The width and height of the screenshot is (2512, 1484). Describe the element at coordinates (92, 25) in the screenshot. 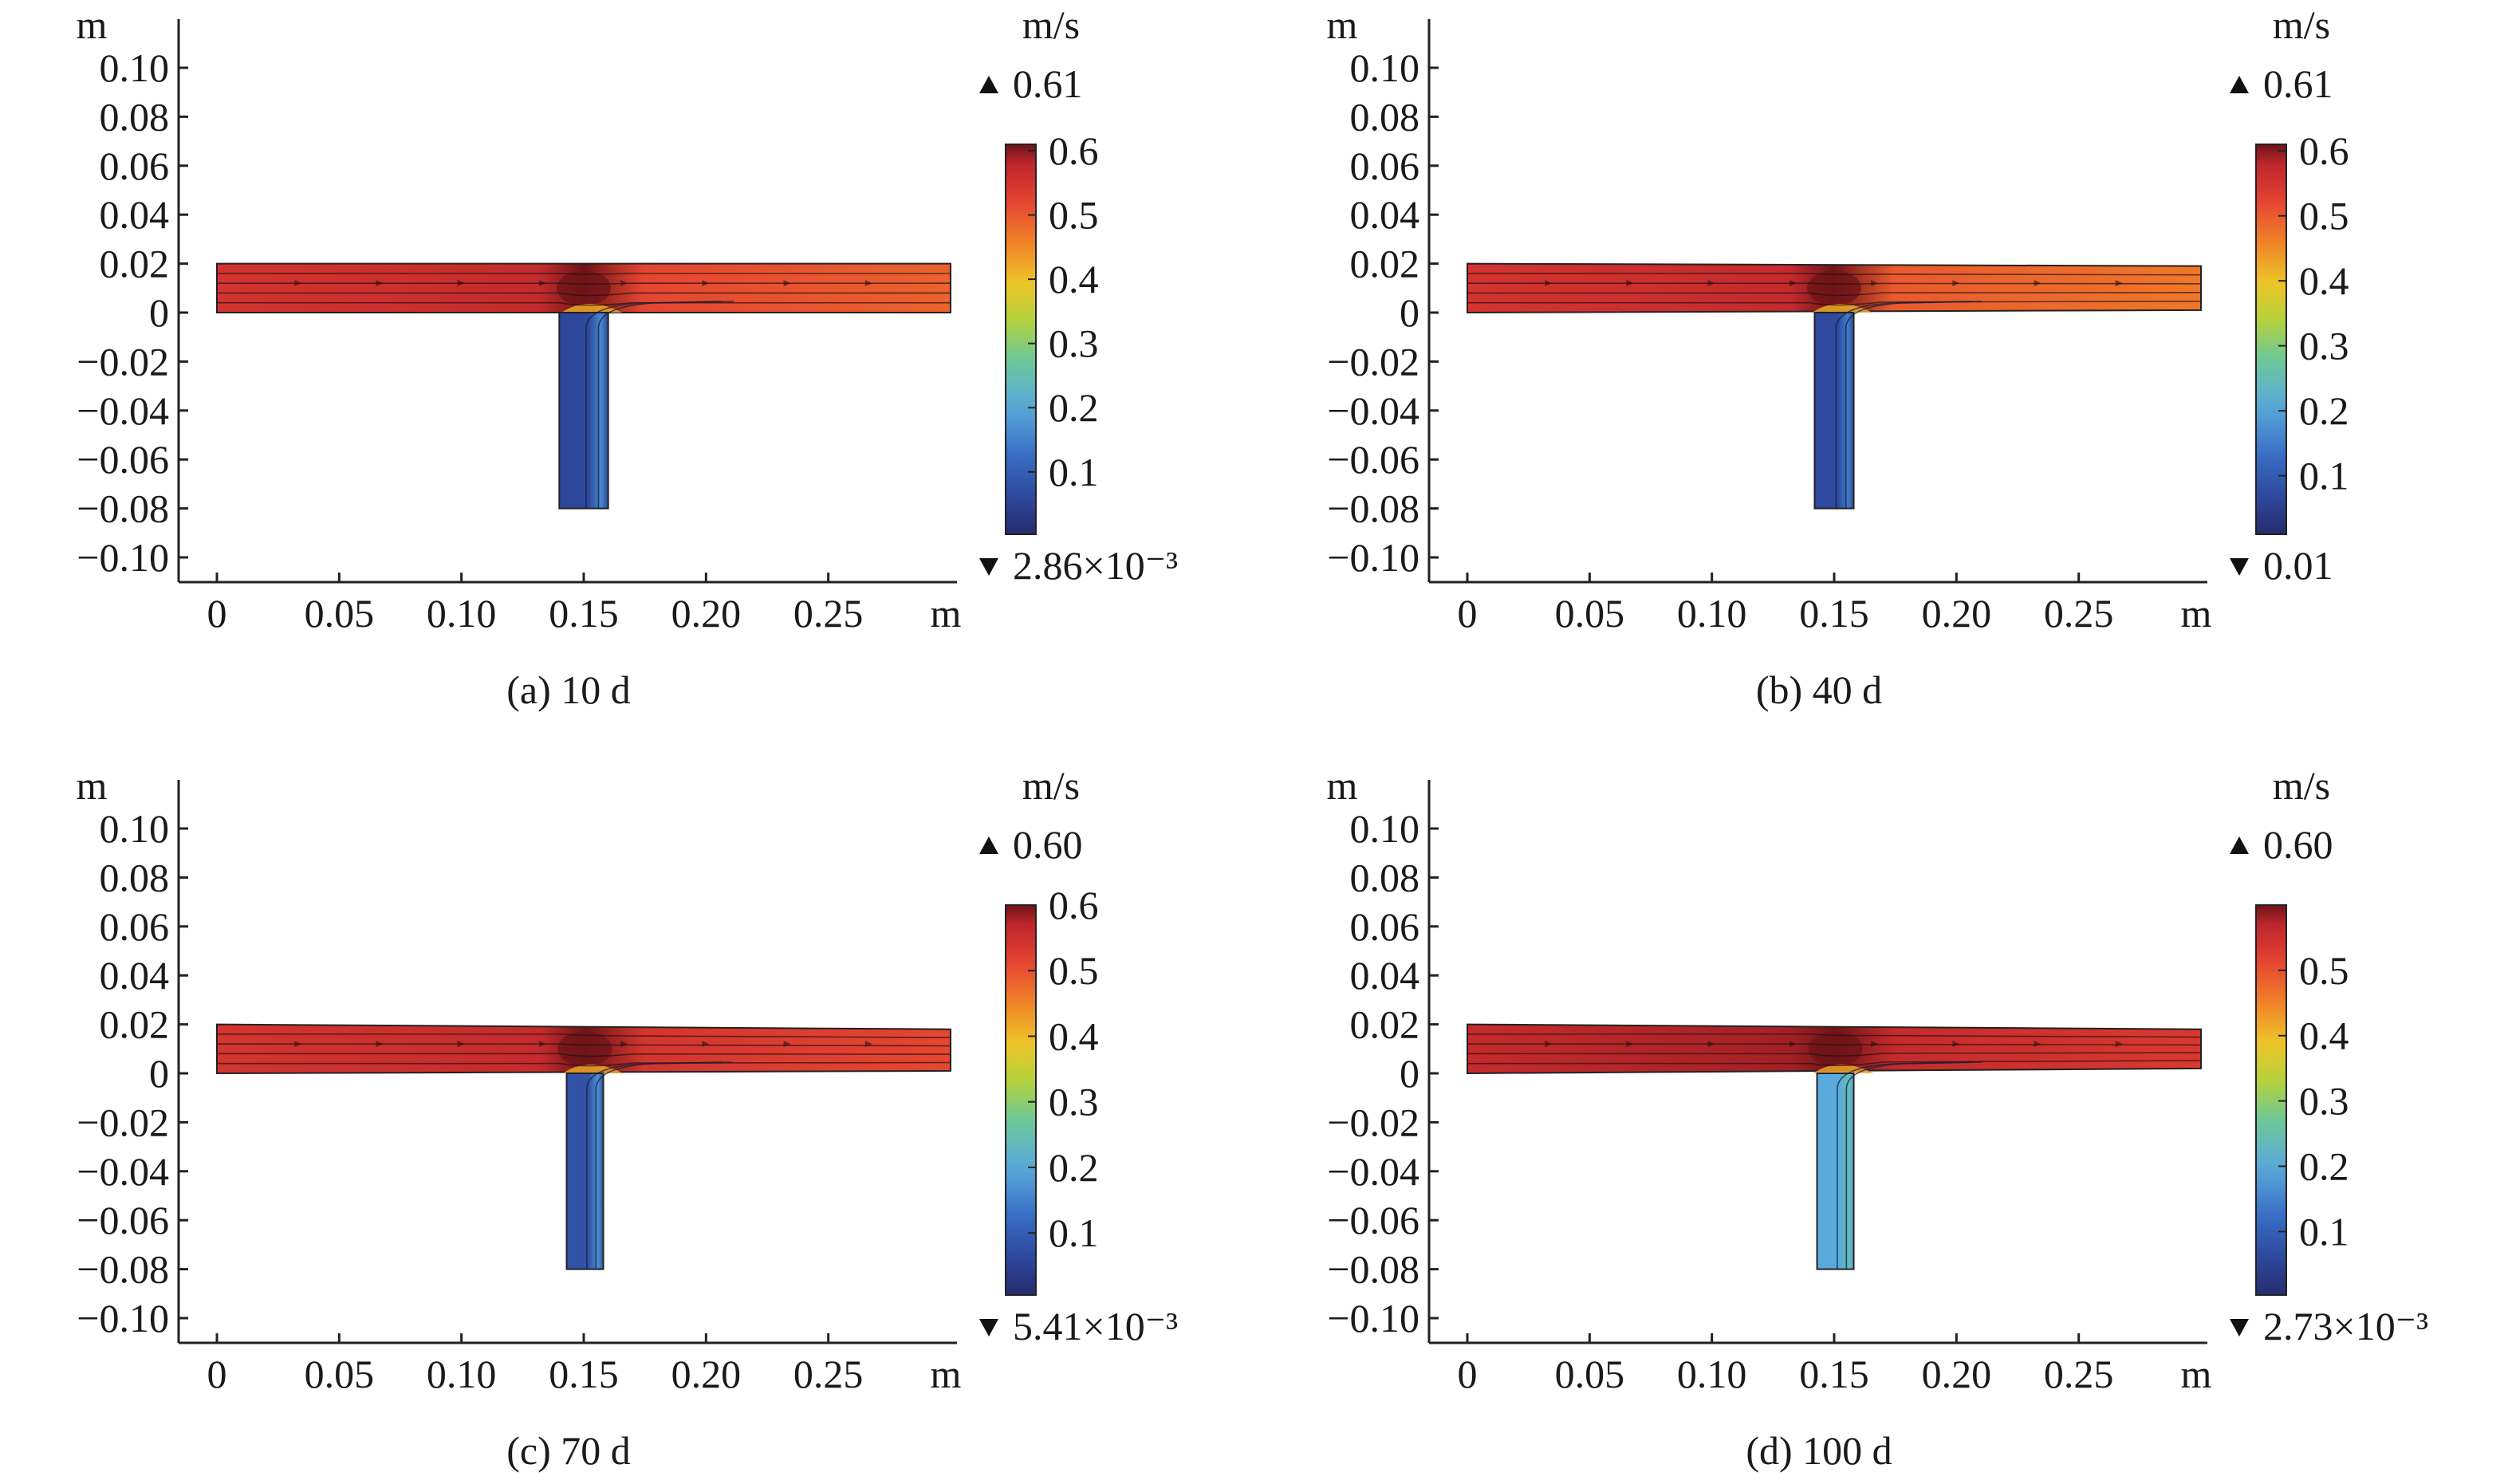

I see `y-axis-unit: m` at that location.